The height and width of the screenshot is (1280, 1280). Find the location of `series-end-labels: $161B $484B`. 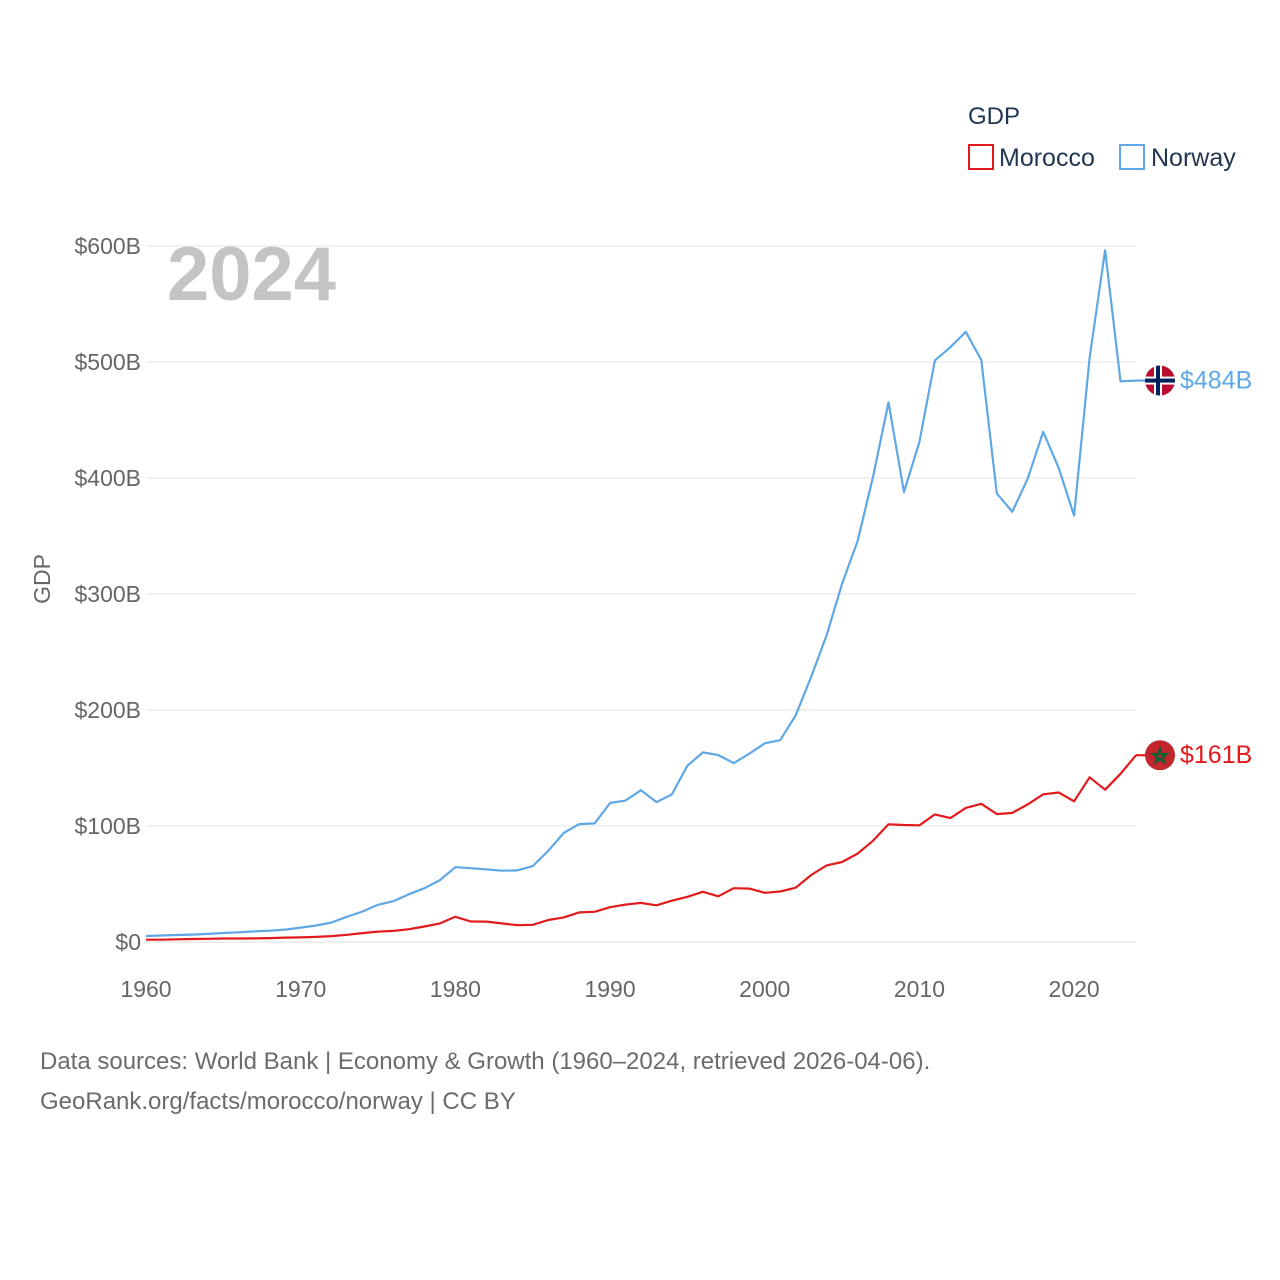

series-end-labels: $161B $484B is located at coordinates (1194, 568).